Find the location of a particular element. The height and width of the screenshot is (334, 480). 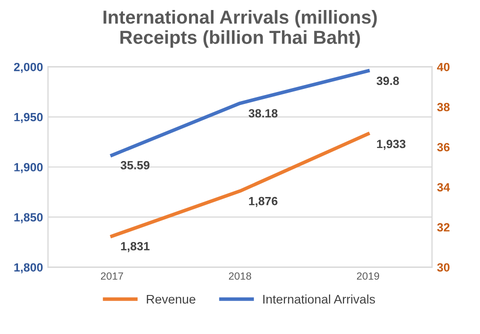

data-label: 1,831 is located at coordinates (135, 247).